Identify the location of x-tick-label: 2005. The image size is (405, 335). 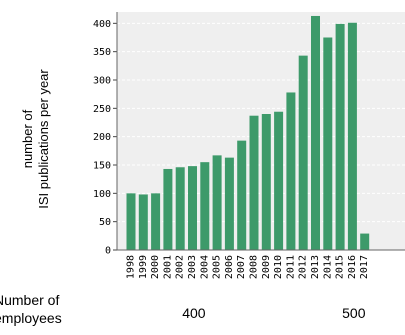
(217, 267).